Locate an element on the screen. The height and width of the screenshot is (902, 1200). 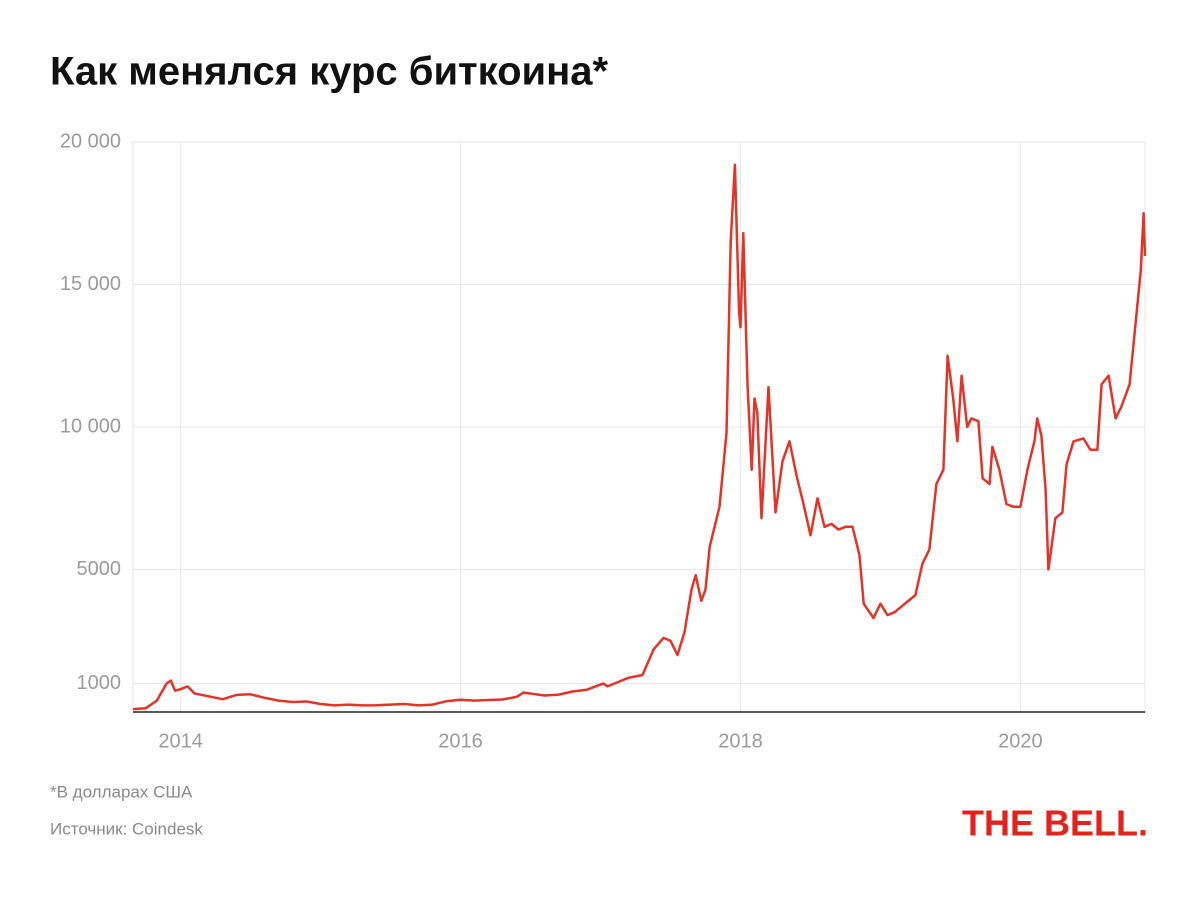
x-tick-label: 2020 is located at coordinates (1020, 741).